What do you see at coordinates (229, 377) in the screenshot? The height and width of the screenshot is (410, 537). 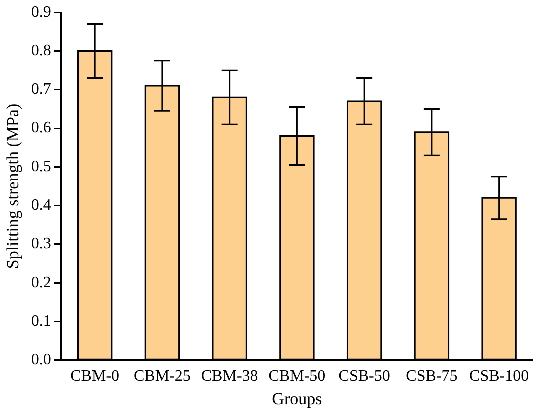 I see `x-tick-label: CBM-38` at bounding box center [229, 377].